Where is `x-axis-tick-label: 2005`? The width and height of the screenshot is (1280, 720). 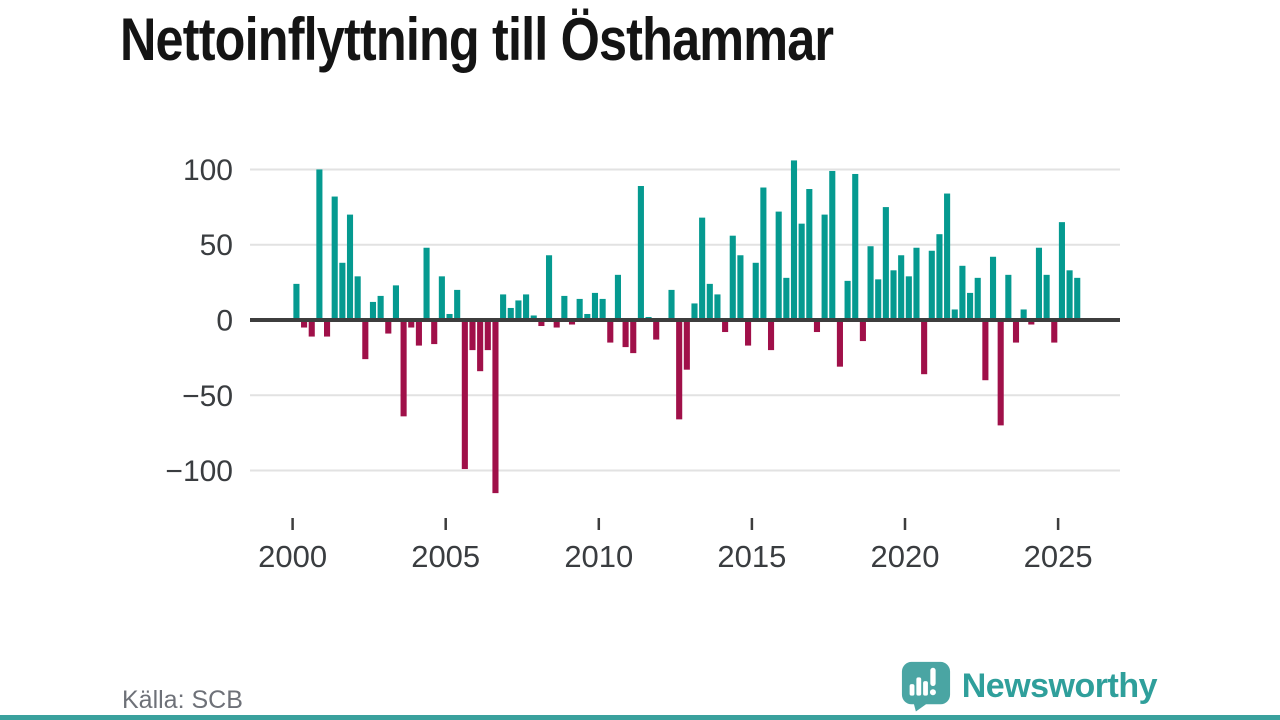 x-axis-tick-label: 2005 is located at coordinates (445, 556).